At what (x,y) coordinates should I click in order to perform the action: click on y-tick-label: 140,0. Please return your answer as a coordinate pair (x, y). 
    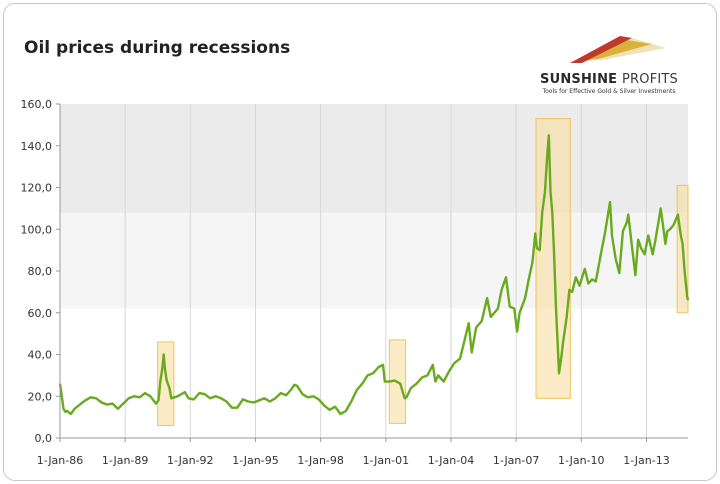
    Looking at the image, I should click on (37, 146).